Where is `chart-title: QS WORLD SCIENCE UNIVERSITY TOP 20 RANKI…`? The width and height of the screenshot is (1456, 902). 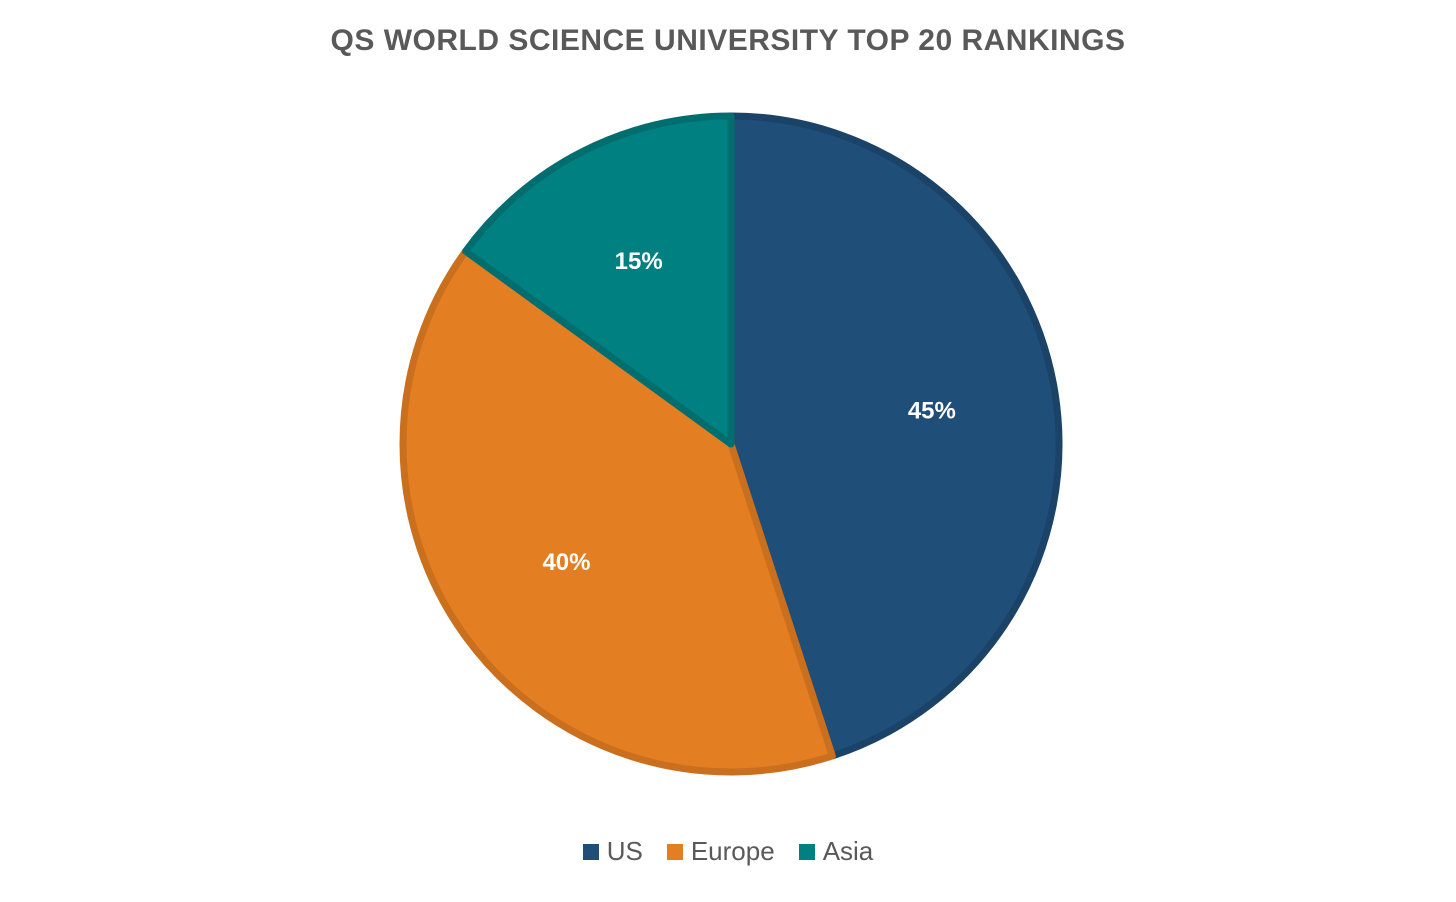 chart-title: QS WORLD SCIENCE UNIVERSITY TOP 20 RANKI… is located at coordinates (728, 40).